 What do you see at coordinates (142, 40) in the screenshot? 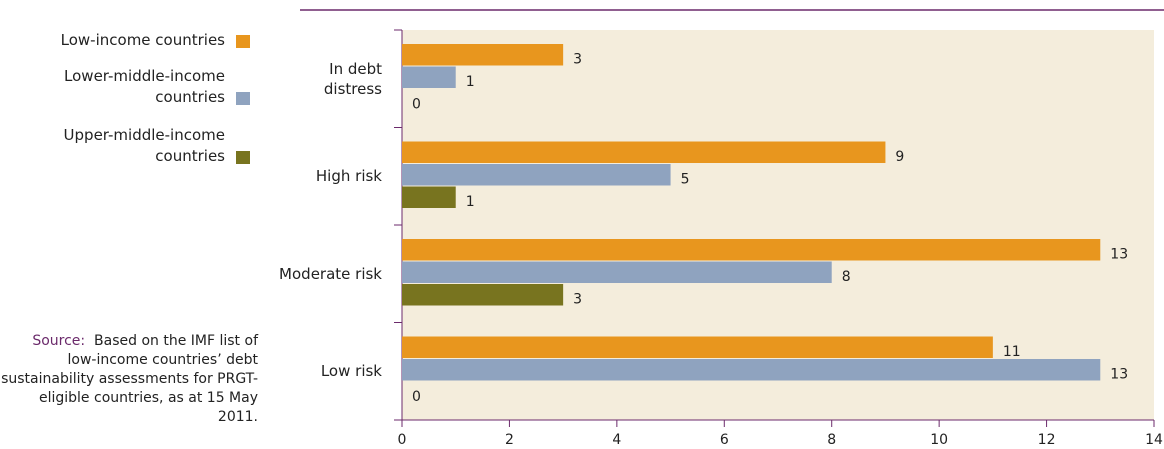
I see `legend-label: Low-income countries` at bounding box center [142, 40].